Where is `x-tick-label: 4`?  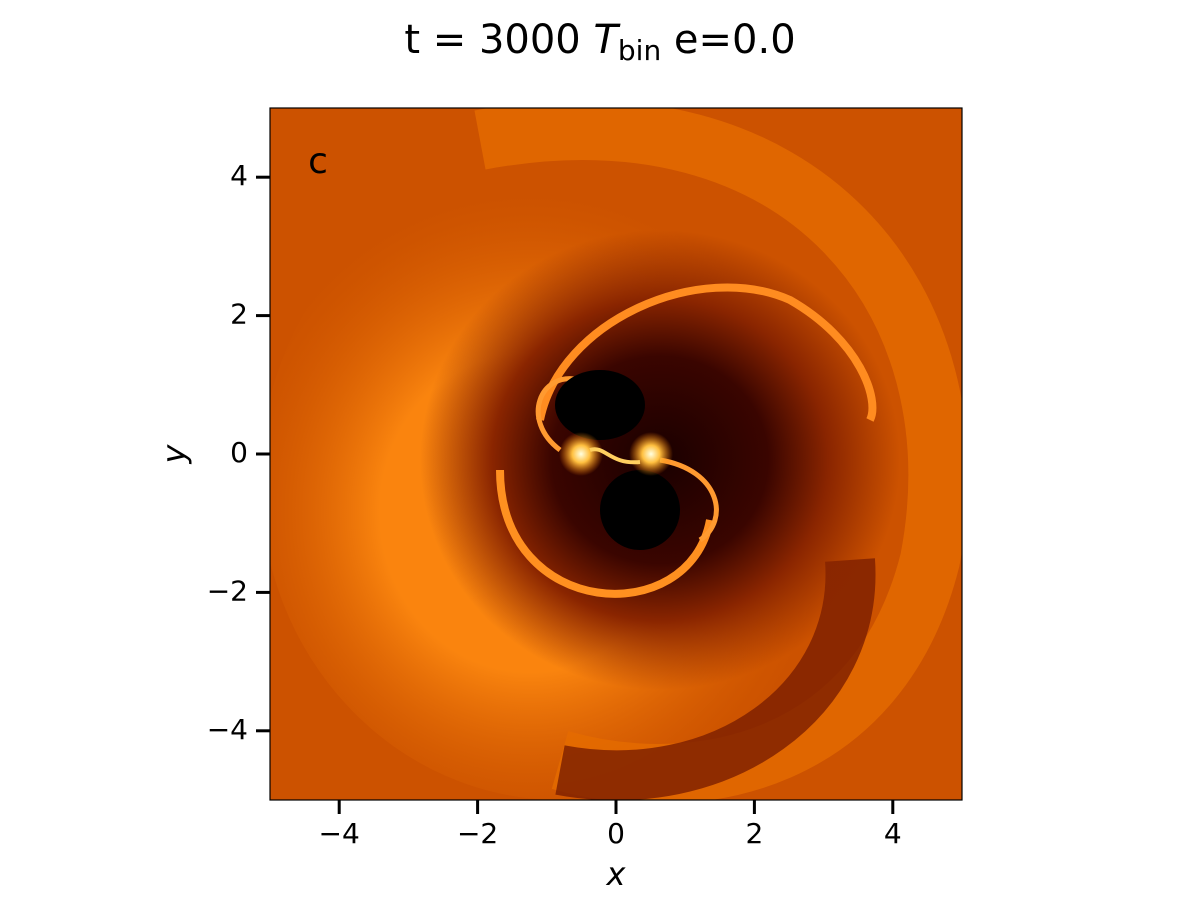 x-tick-label: 4 is located at coordinates (893, 833).